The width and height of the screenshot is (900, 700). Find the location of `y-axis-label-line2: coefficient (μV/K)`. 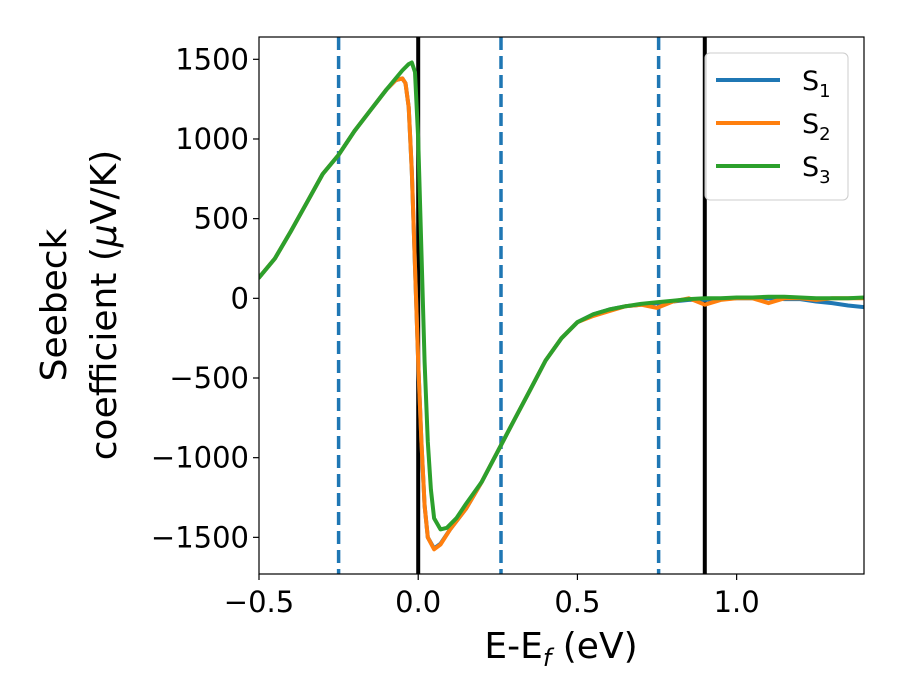

y-axis-label-line2: coefficient (μV/K) is located at coordinates (104, 305).